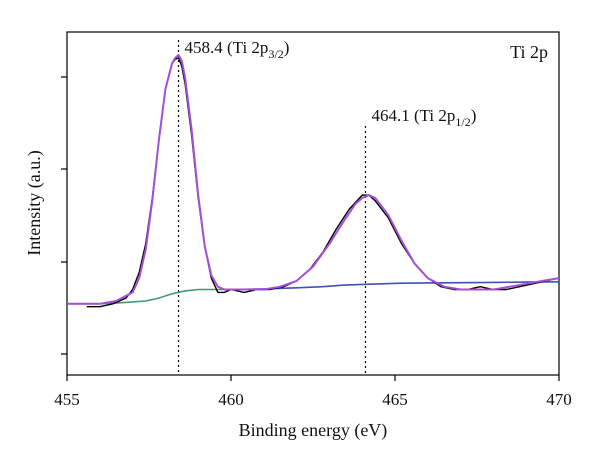 The image size is (600, 457). What do you see at coordinates (237, 49) in the screenshot?
I see `peak-annotation-label: 458.4 (Ti 2p3/2)` at bounding box center [237, 49].